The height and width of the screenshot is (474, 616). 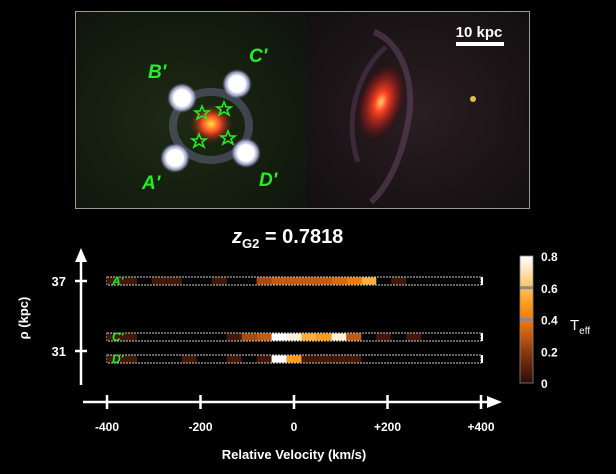 I want to click on x-axis-arrowhead, so click(x=494, y=402).